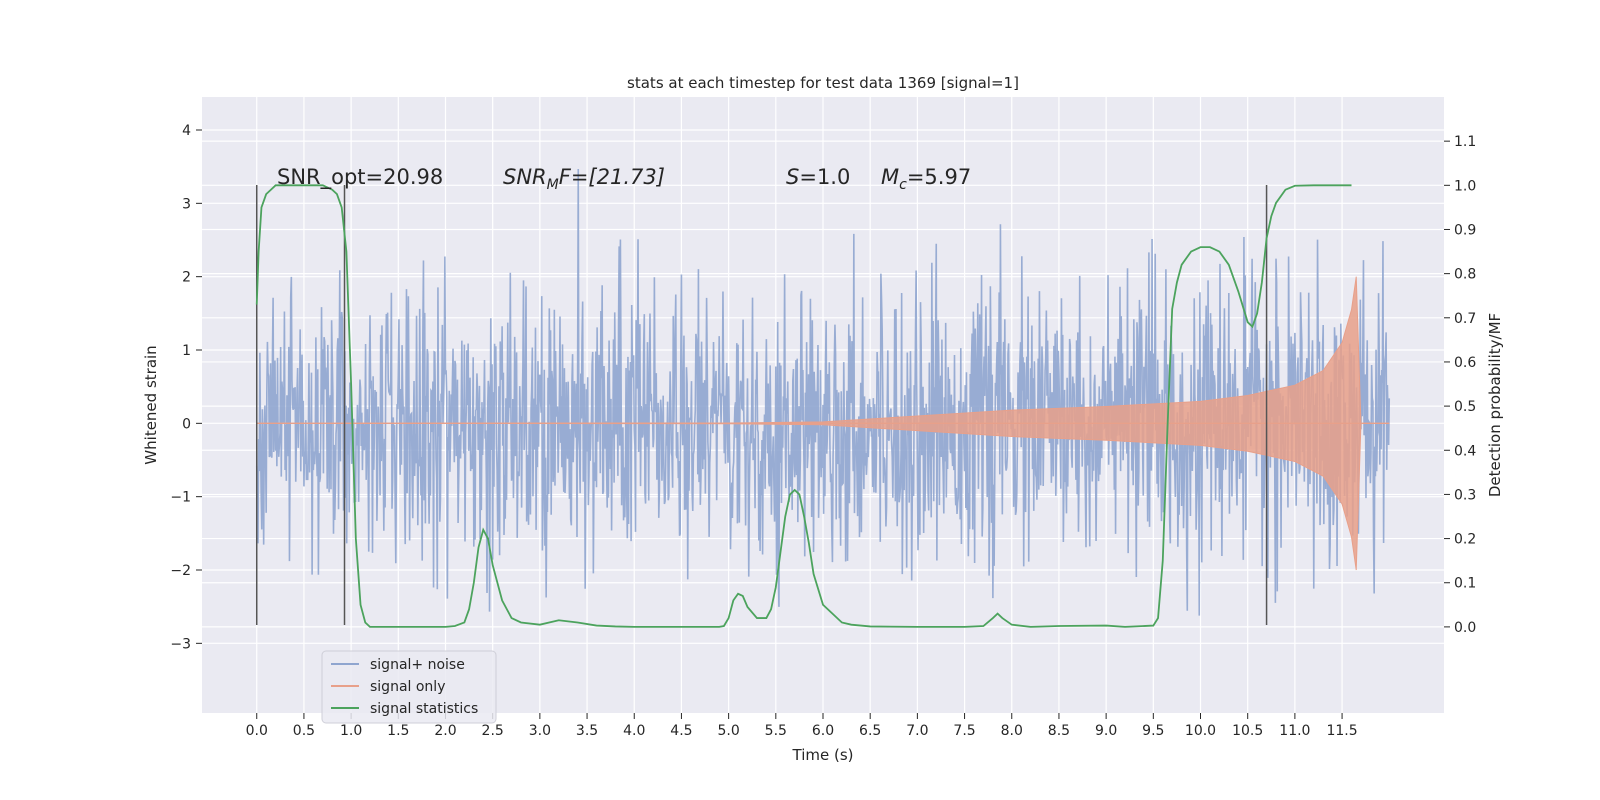 This screenshot has height=800, width=1600. I want to click on legend-label-noise: signal+ noise, so click(417, 665).